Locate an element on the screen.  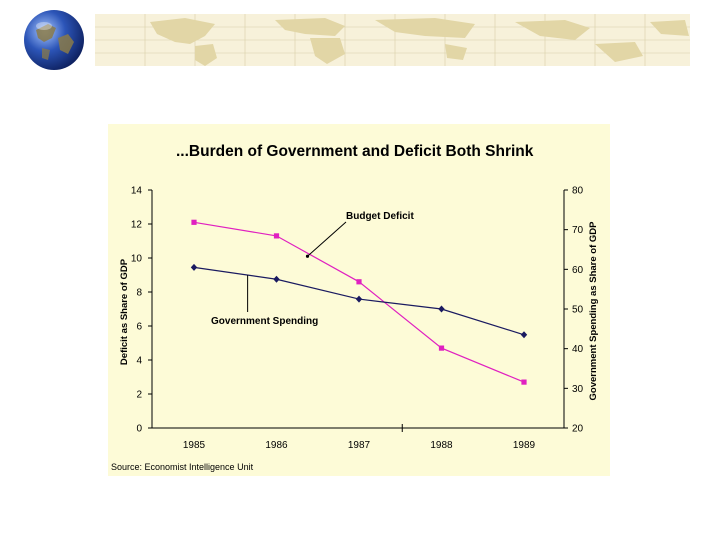
x-tick-label: 1987 is located at coordinates (359, 445).